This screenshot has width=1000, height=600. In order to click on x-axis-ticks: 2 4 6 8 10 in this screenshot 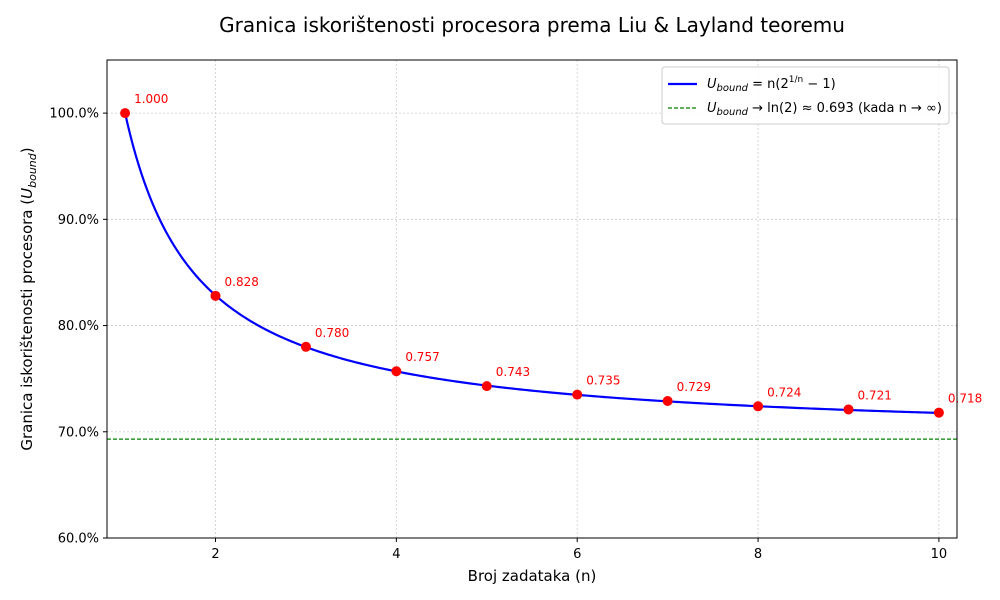, I will do `click(579, 550)`.